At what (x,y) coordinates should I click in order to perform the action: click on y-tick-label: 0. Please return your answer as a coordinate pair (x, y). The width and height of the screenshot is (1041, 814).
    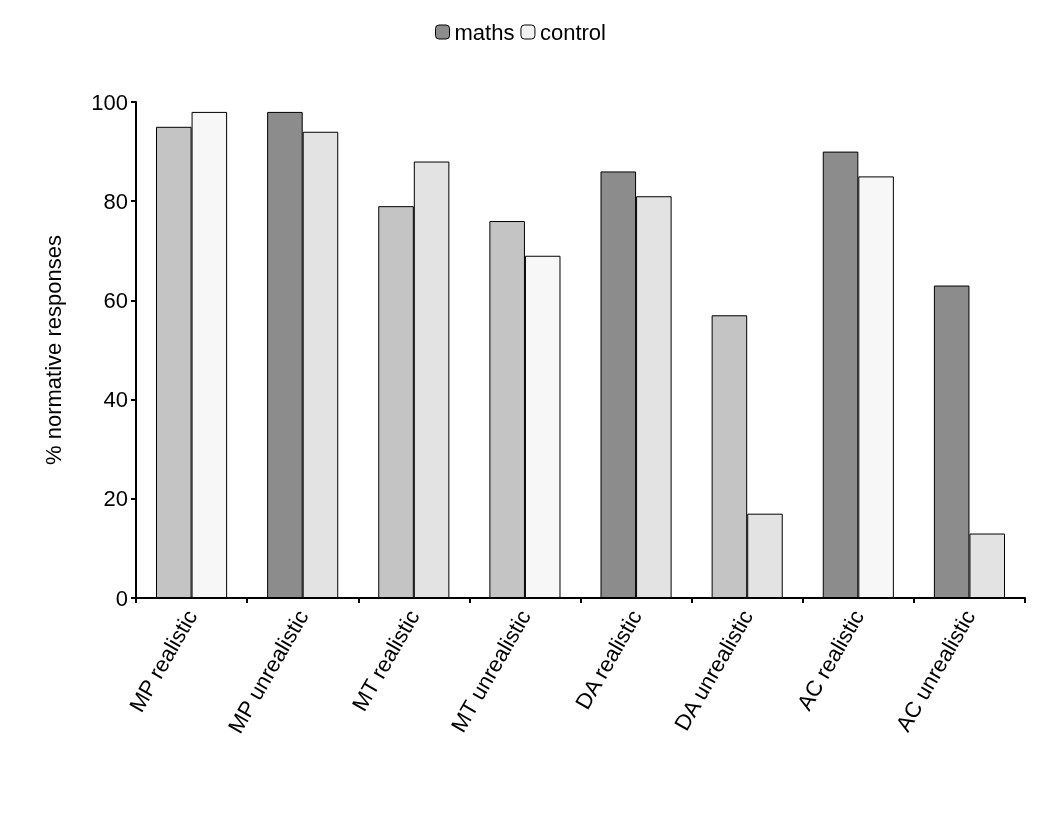
    Looking at the image, I should click on (121, 598).